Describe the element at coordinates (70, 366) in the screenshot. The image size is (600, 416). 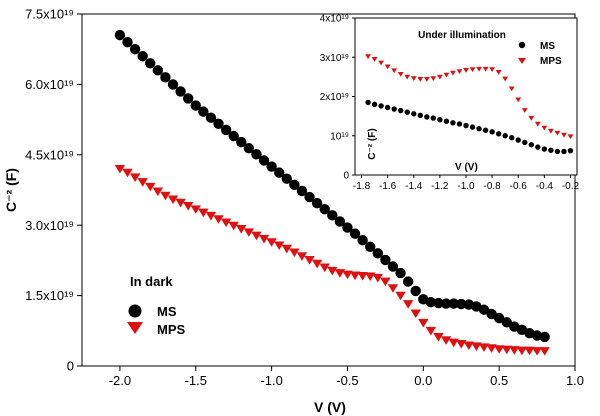
I see `main-y-tick-label: 0` at that location.